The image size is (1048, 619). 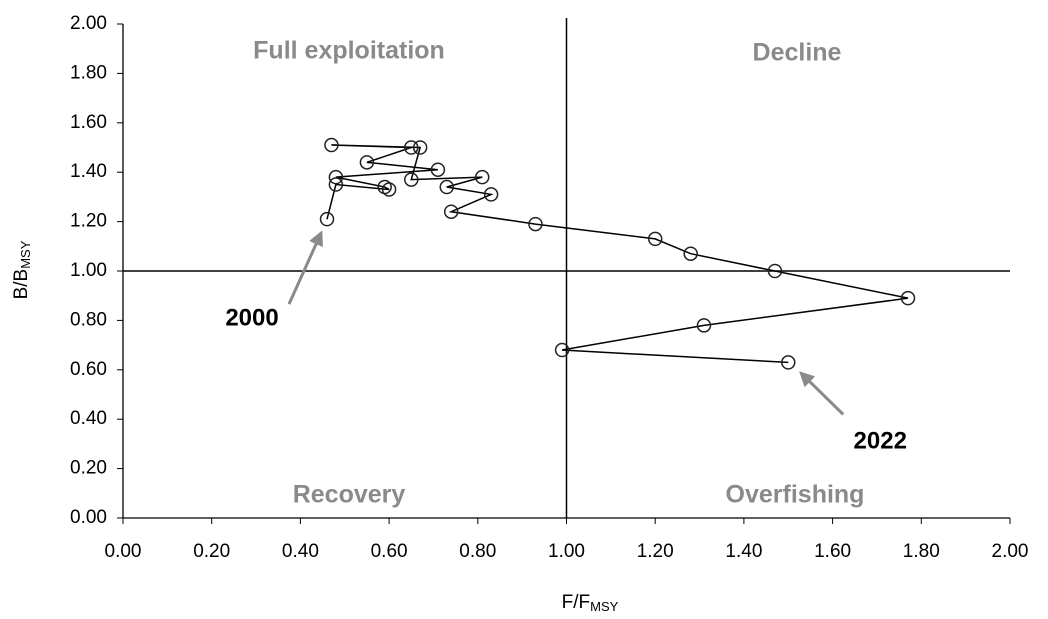 I want to click on x-axis-title-main: F/F, so click(x=576, y=602).